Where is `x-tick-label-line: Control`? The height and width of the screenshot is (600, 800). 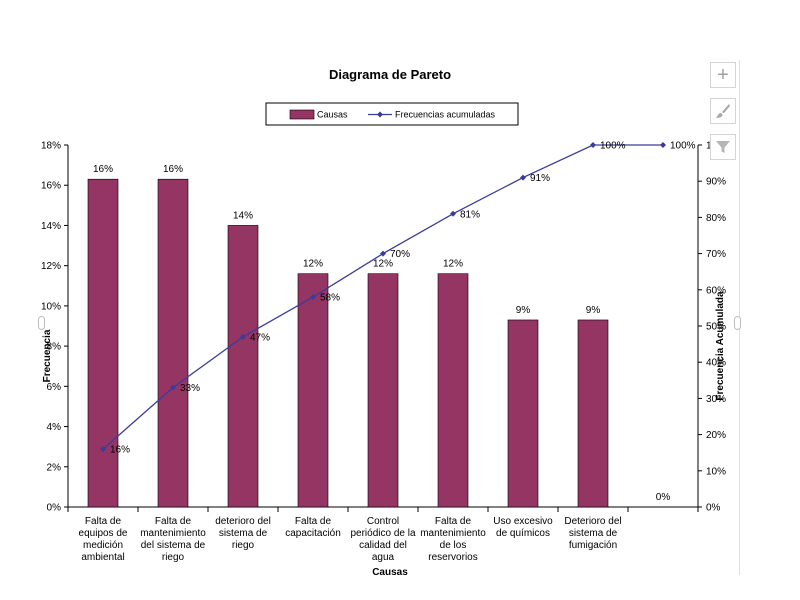
x-tick-label-line: Control is located at coordinates (383, 521).